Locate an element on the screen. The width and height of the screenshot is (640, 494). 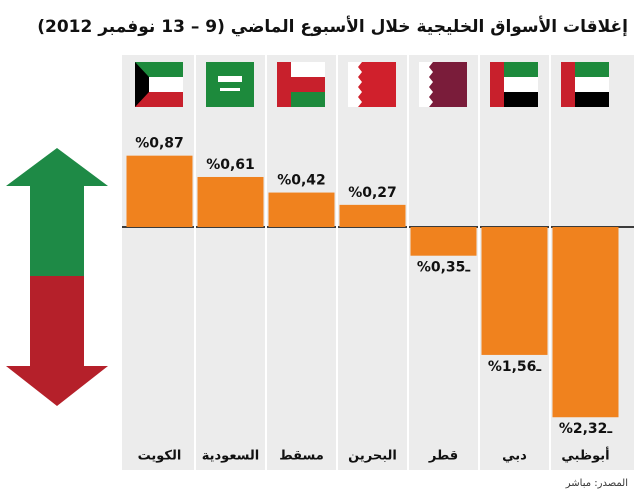
value-label: %1,56ـ is located at coordinates (515, 367).